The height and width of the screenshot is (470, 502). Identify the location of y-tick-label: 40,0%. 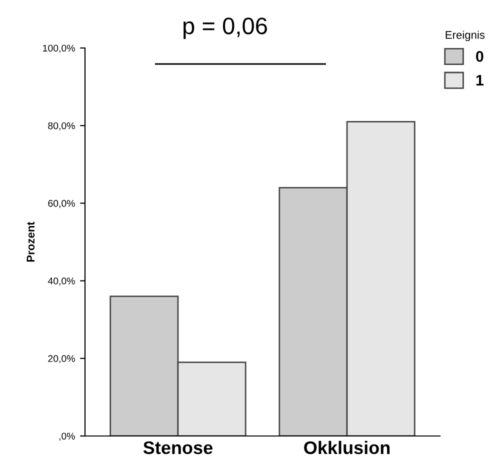
(61, 282).